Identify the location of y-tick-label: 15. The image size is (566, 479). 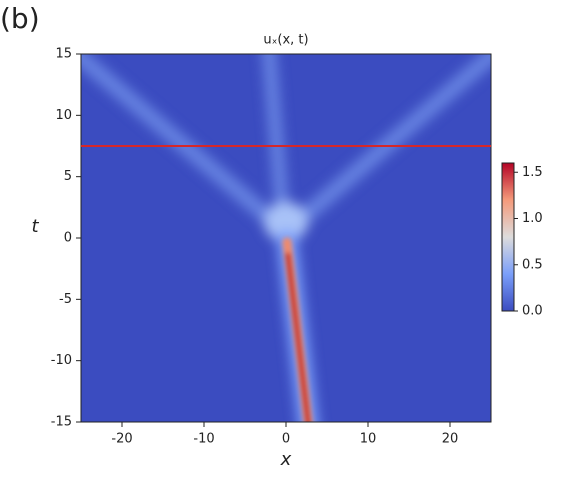
(63, 54).